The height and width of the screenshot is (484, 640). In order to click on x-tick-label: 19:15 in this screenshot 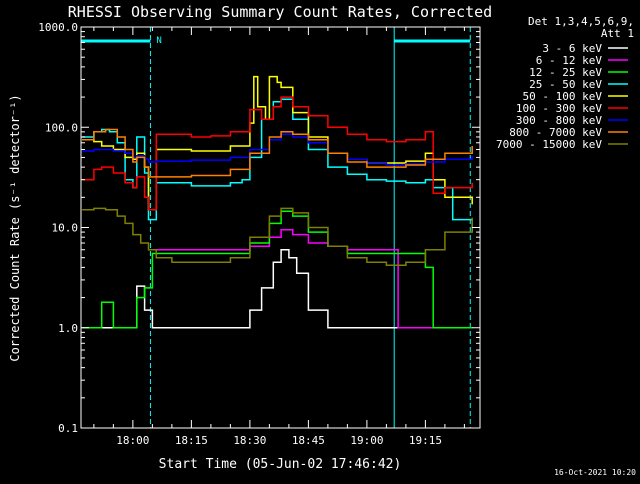, I will do `click(425, 440)`.